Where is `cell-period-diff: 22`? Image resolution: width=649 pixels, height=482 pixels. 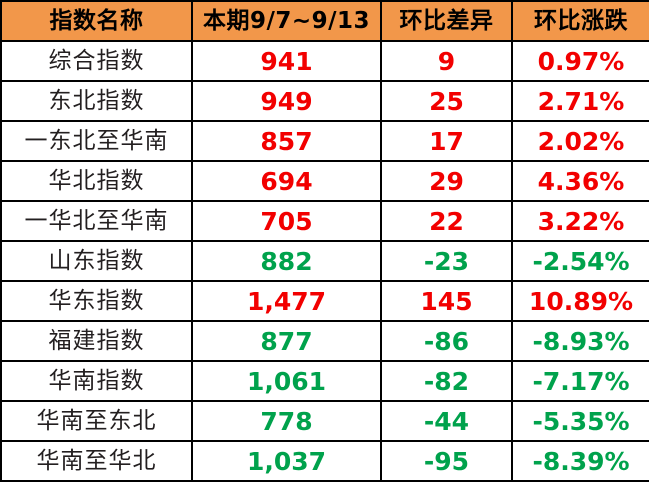 cell-period-diff: 22 is located at coordinates (446, 221).